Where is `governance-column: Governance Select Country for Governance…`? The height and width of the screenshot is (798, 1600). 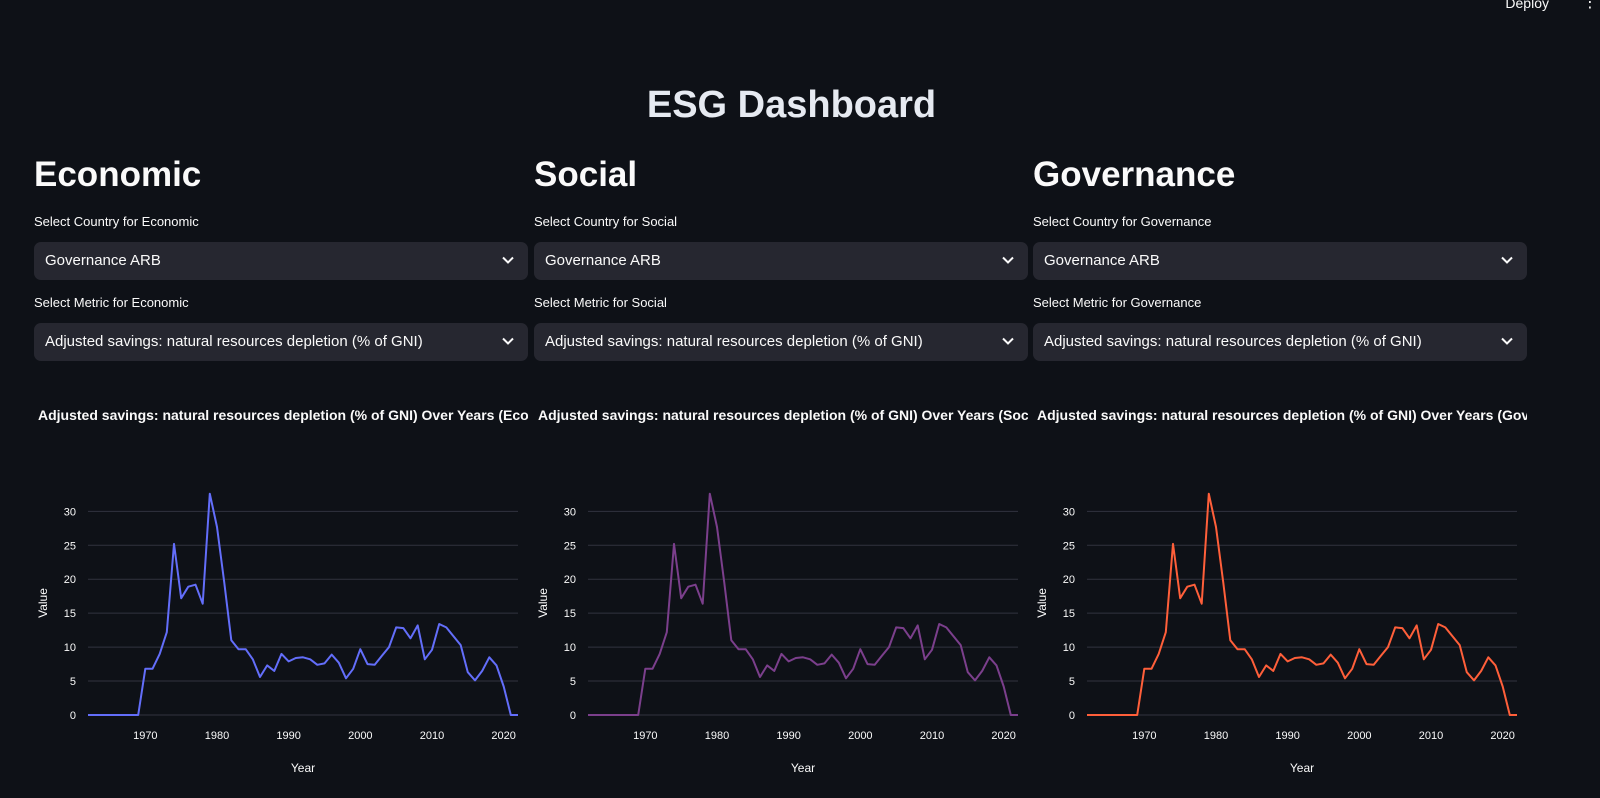
governance-column: Governance Select Country for Governance… is located at coordinates (1280, 255).